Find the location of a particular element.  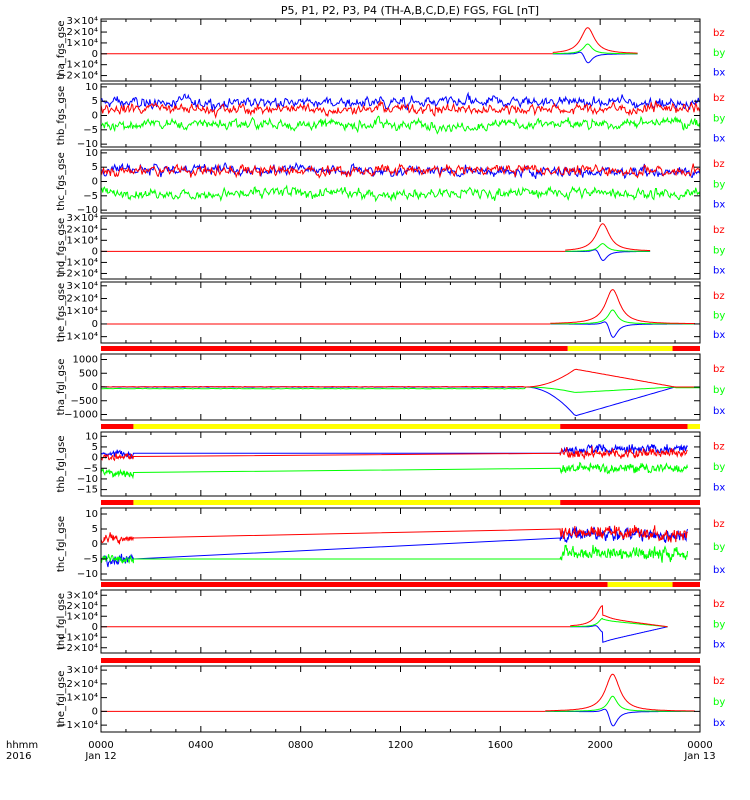

panel-thc_fgl_gse: 10 5 0 −5 −10 thc_fgl_gse bz by bx is located at coordinates (390, 544).